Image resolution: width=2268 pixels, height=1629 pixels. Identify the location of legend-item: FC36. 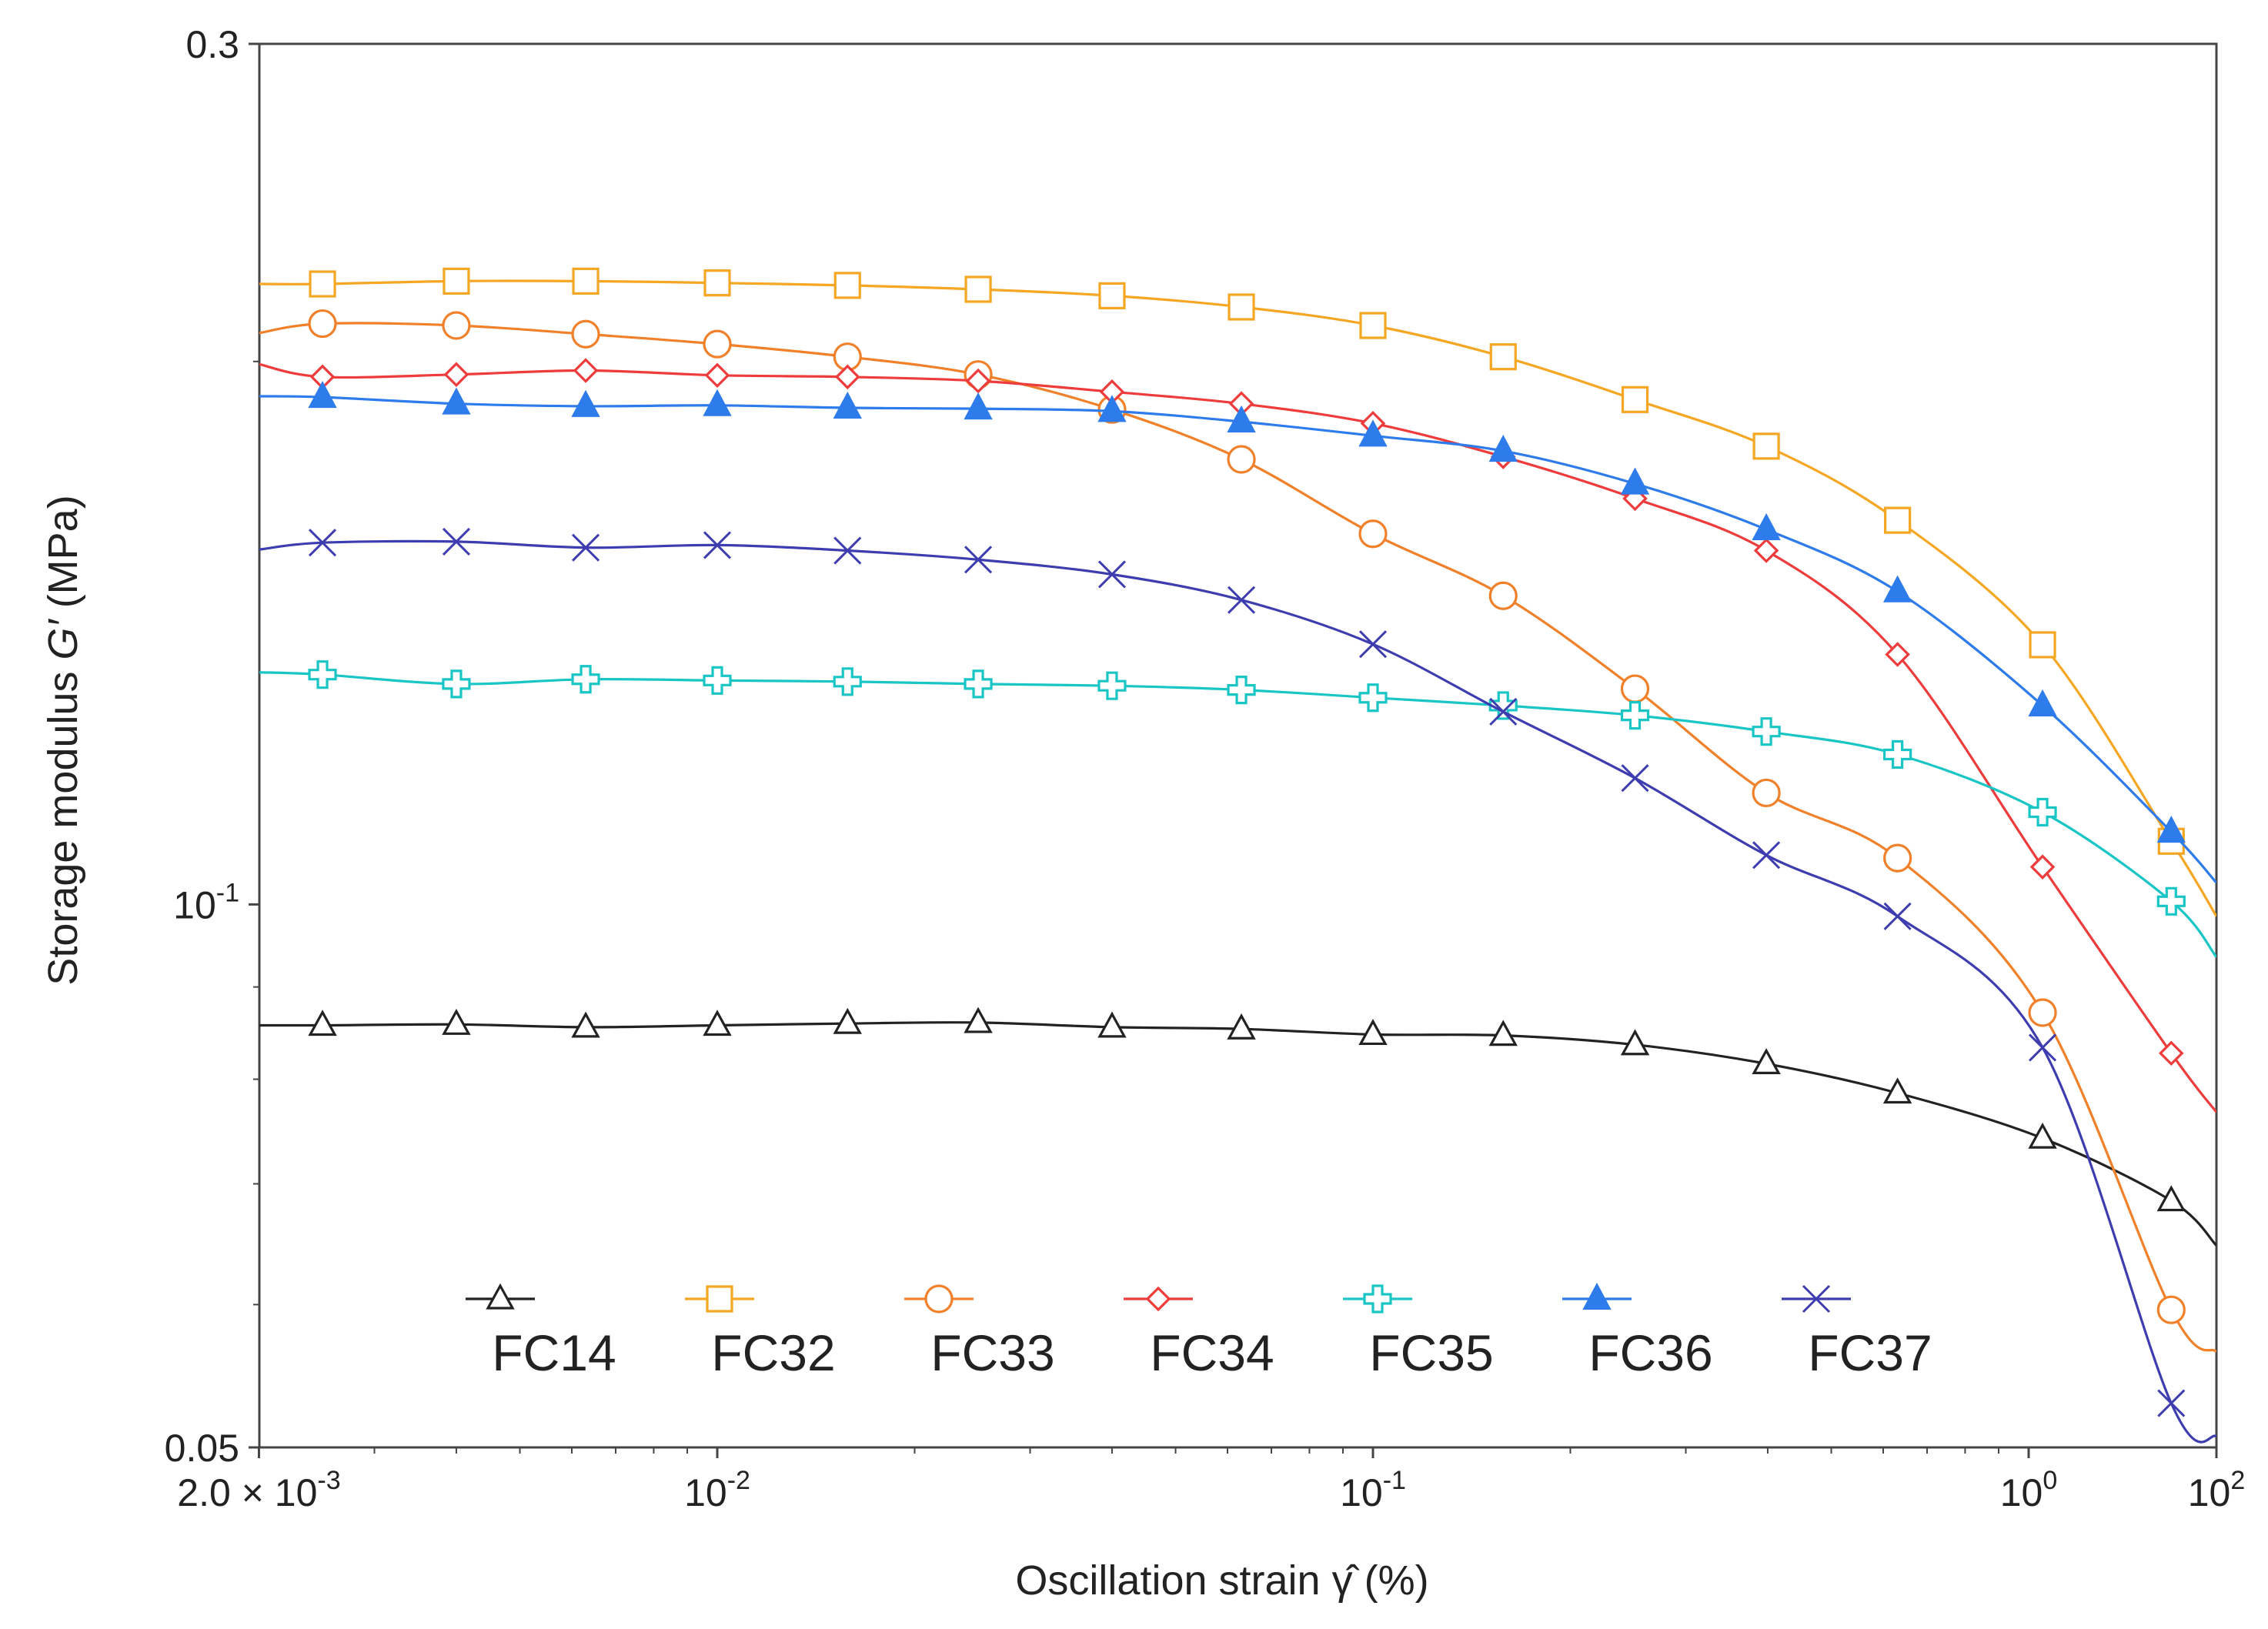
(1637, 1331).